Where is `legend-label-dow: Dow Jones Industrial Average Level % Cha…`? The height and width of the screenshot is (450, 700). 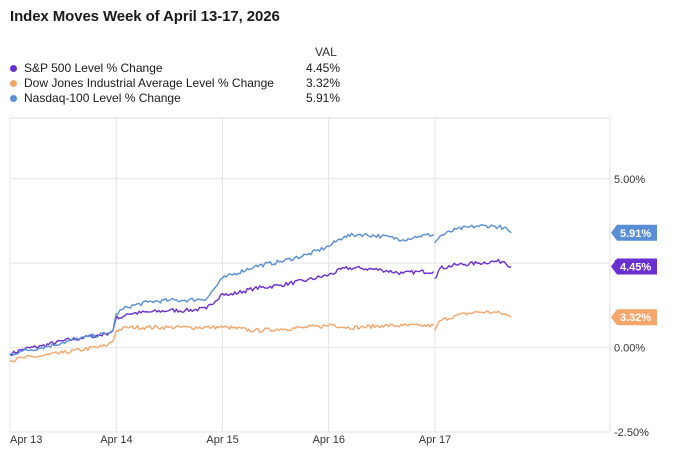 legend-label-dow: Dow Jones Industrial Average Level % Cha… is located at coordinates (149, 83).